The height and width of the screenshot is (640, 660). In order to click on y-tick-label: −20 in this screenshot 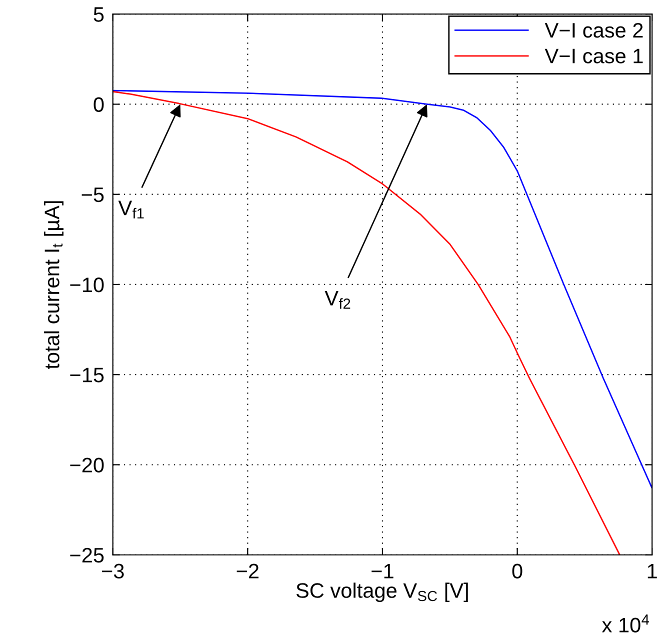, I will do `click(87, 465)`.